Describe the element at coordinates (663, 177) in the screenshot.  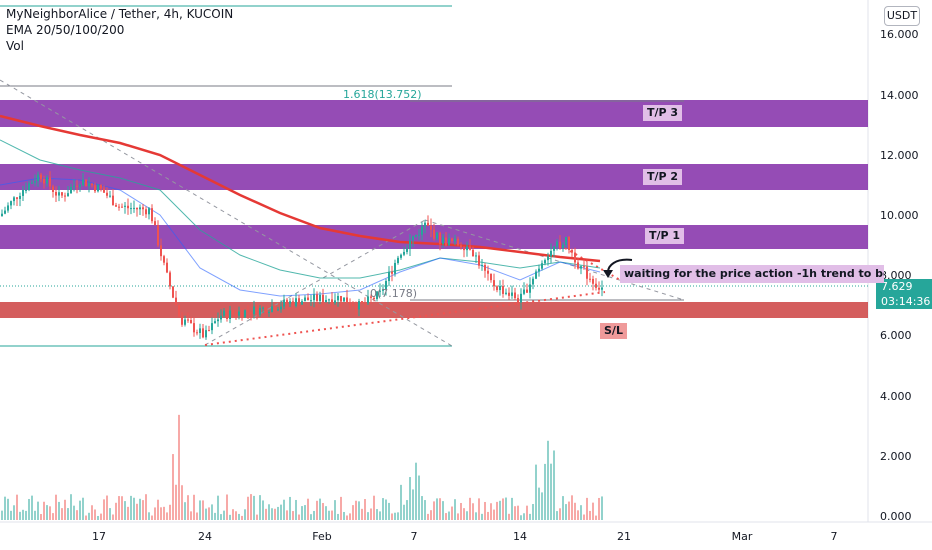
I see `tp2-label: T/P 2` at that location.